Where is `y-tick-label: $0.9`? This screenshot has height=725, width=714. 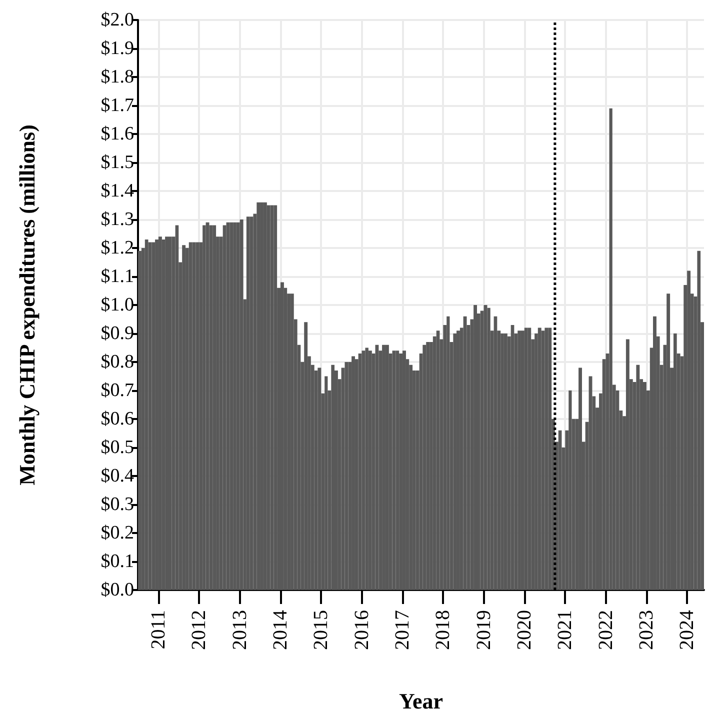
y-tick-label: $0.9 is located at coordinates (117, 333).